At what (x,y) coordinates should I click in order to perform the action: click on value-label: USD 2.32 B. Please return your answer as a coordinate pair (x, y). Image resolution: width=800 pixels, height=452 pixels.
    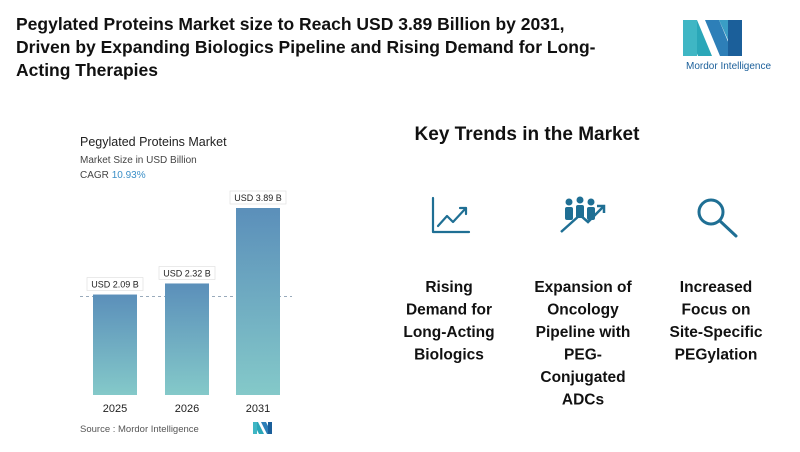
    Looking at the image, I should click on (187, 273).